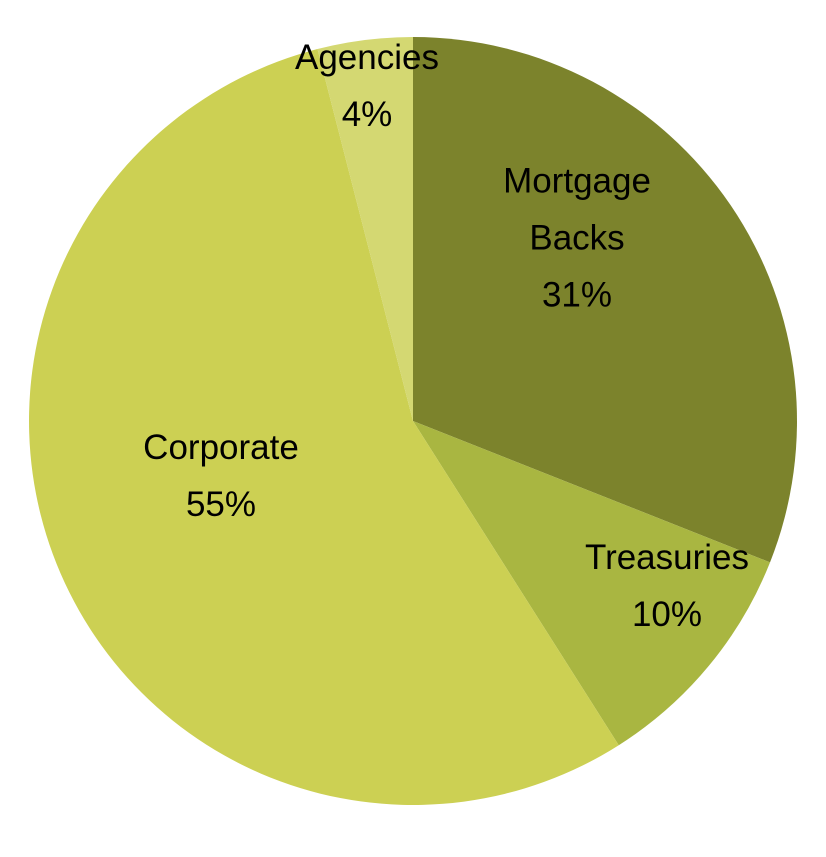 This screenshot has width=826, height=857. Describe the element at coordinates (221, 476) in the screenshot. I see `slice-label-corporate: Corporate 55%` at that location.